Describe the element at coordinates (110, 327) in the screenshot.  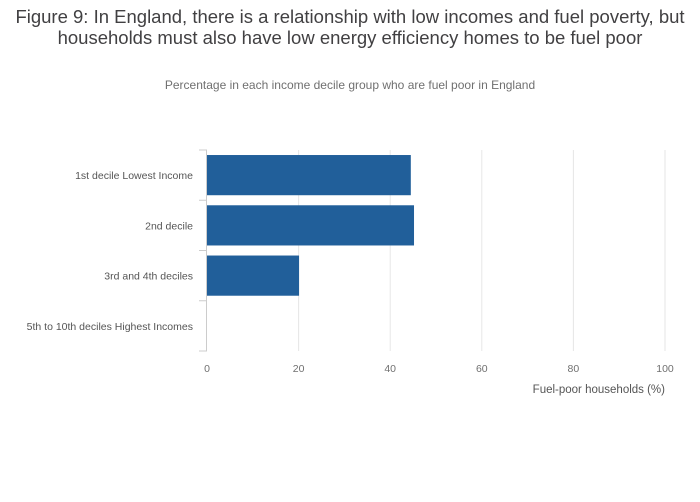
I see `category-label-3: 5th to 10th deciles Highest Incomes` at that location.